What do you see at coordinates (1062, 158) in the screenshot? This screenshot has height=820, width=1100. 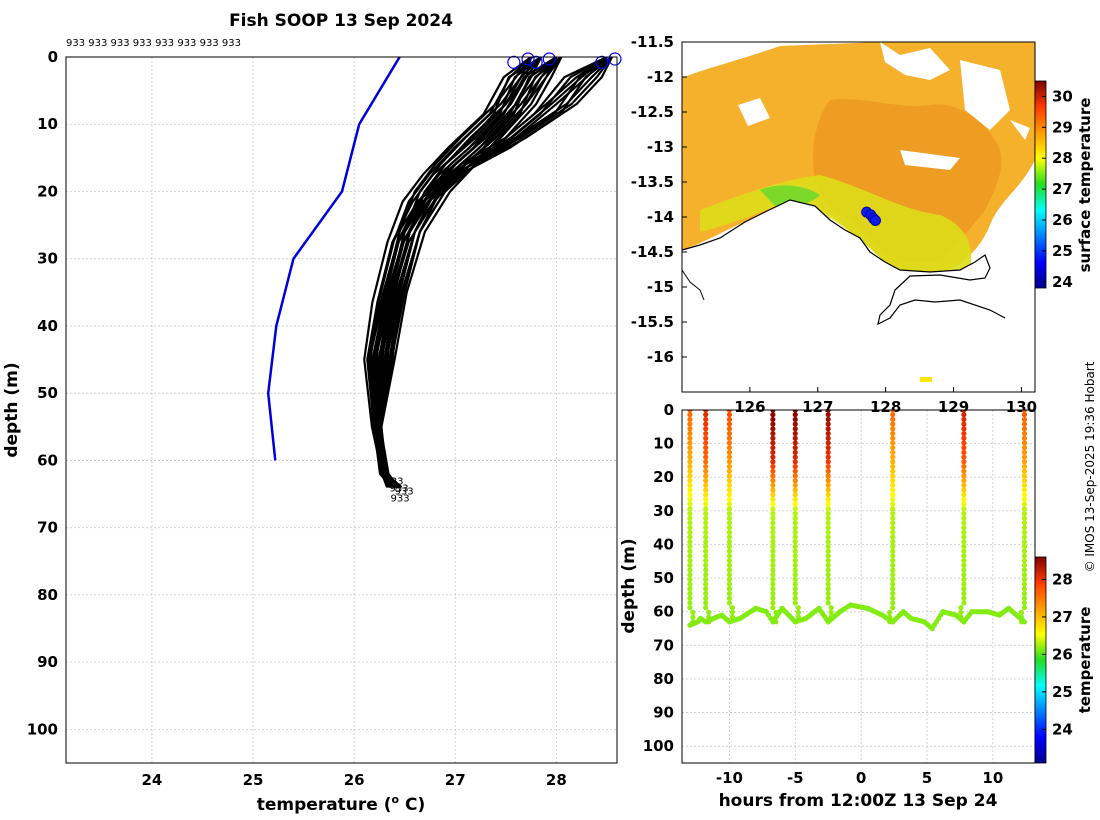 I see `map-colorbar-tick-label: 28` at bounding box center [1062, 158].